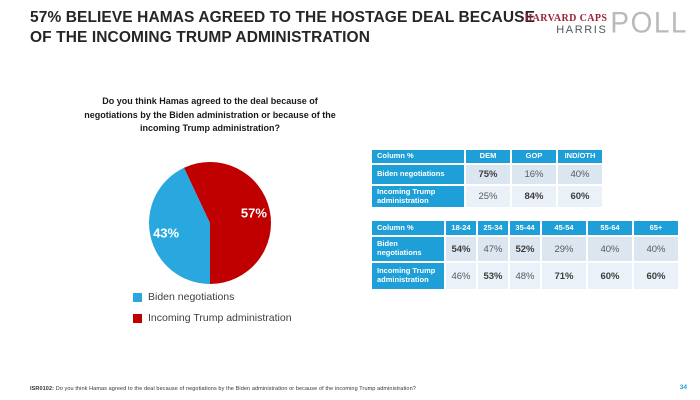 Image resolution: width=700 pixels, height=400 pixels. Describe the element at coordinates (461, 276) in the screenshot. I see `value-cell: 46%` at that location.